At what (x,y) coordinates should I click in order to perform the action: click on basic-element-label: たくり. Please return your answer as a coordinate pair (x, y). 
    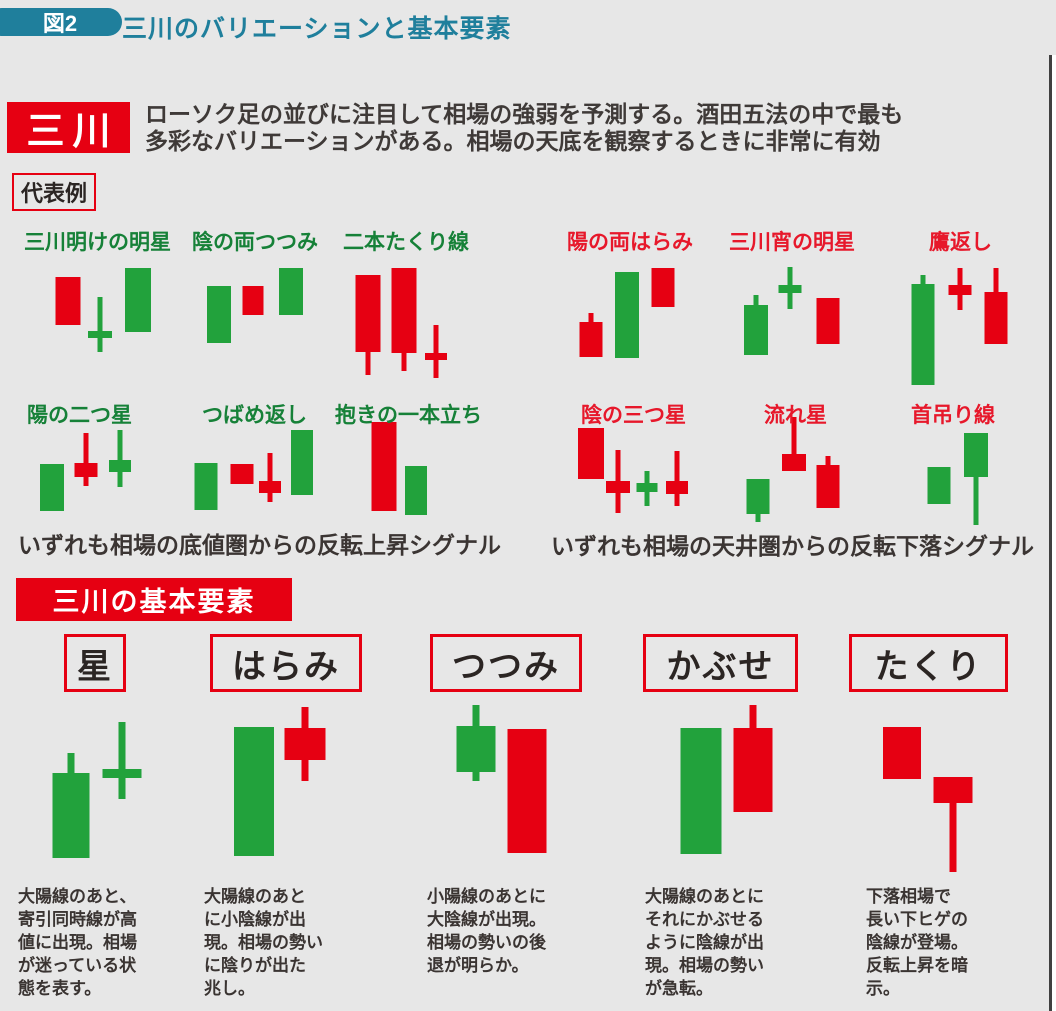
    Looking at the image, I should click on (928, 663).